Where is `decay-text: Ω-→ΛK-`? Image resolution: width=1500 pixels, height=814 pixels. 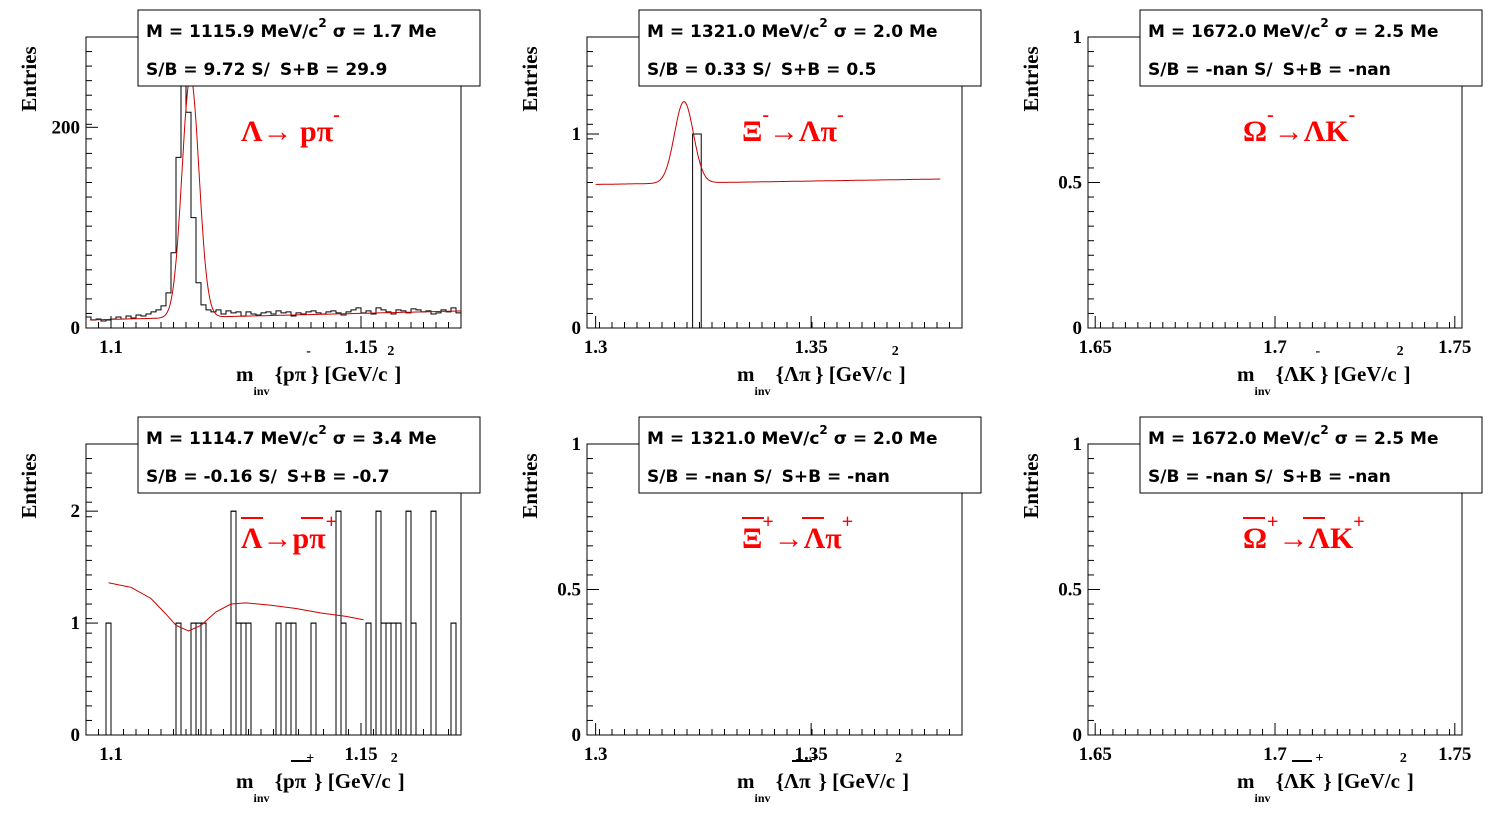
decay-text: Ω-→ΛK- is located at coordinates (1299, 126).